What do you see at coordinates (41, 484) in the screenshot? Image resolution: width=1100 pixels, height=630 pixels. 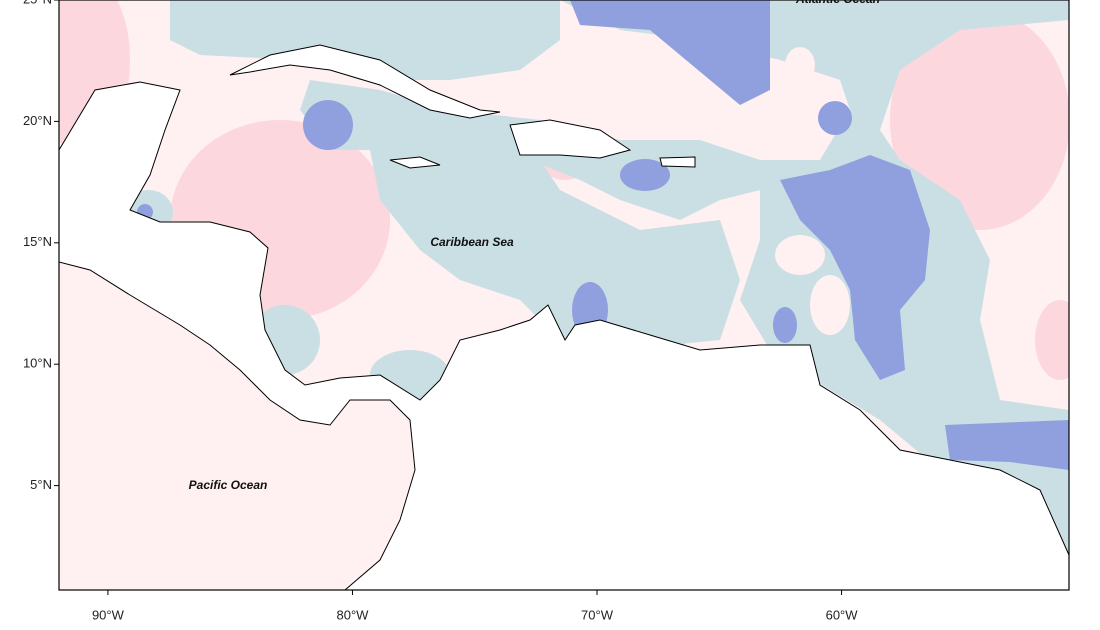 I see `y-tick-label: 5°N` at bounding box center [41, 484].